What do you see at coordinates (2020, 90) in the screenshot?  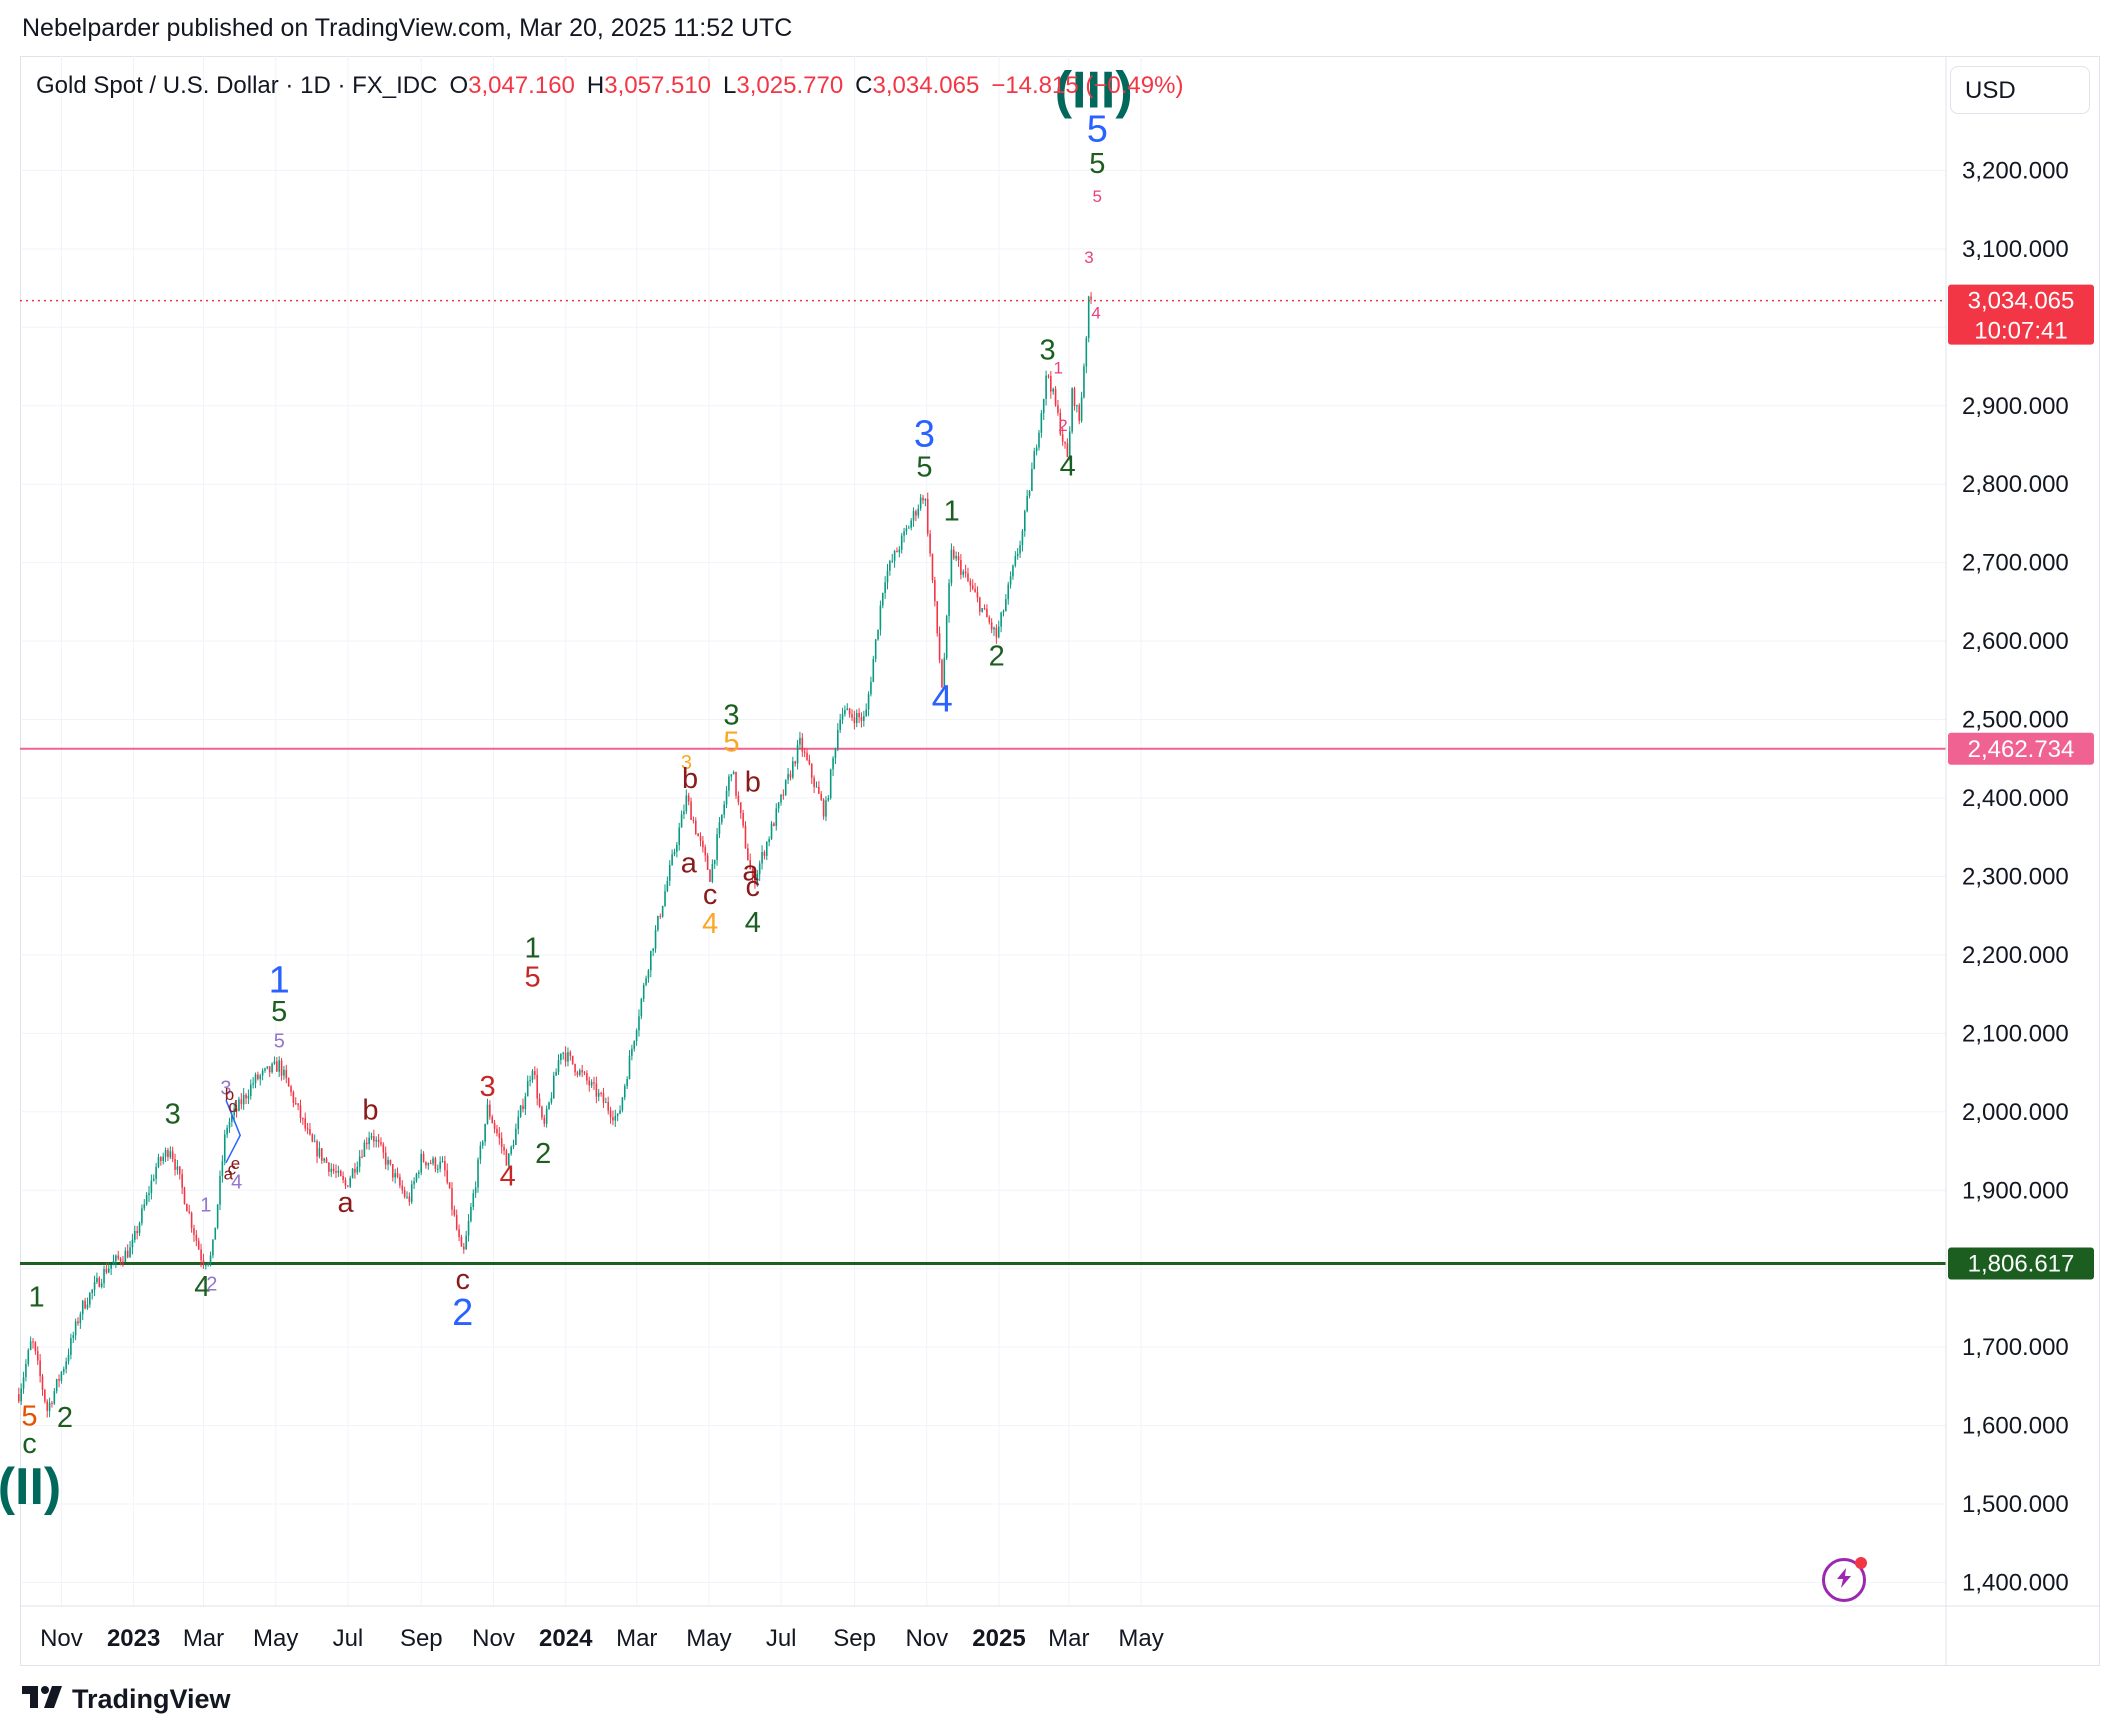 I see `currency-button: USD` at bounding box center [2020, 90].